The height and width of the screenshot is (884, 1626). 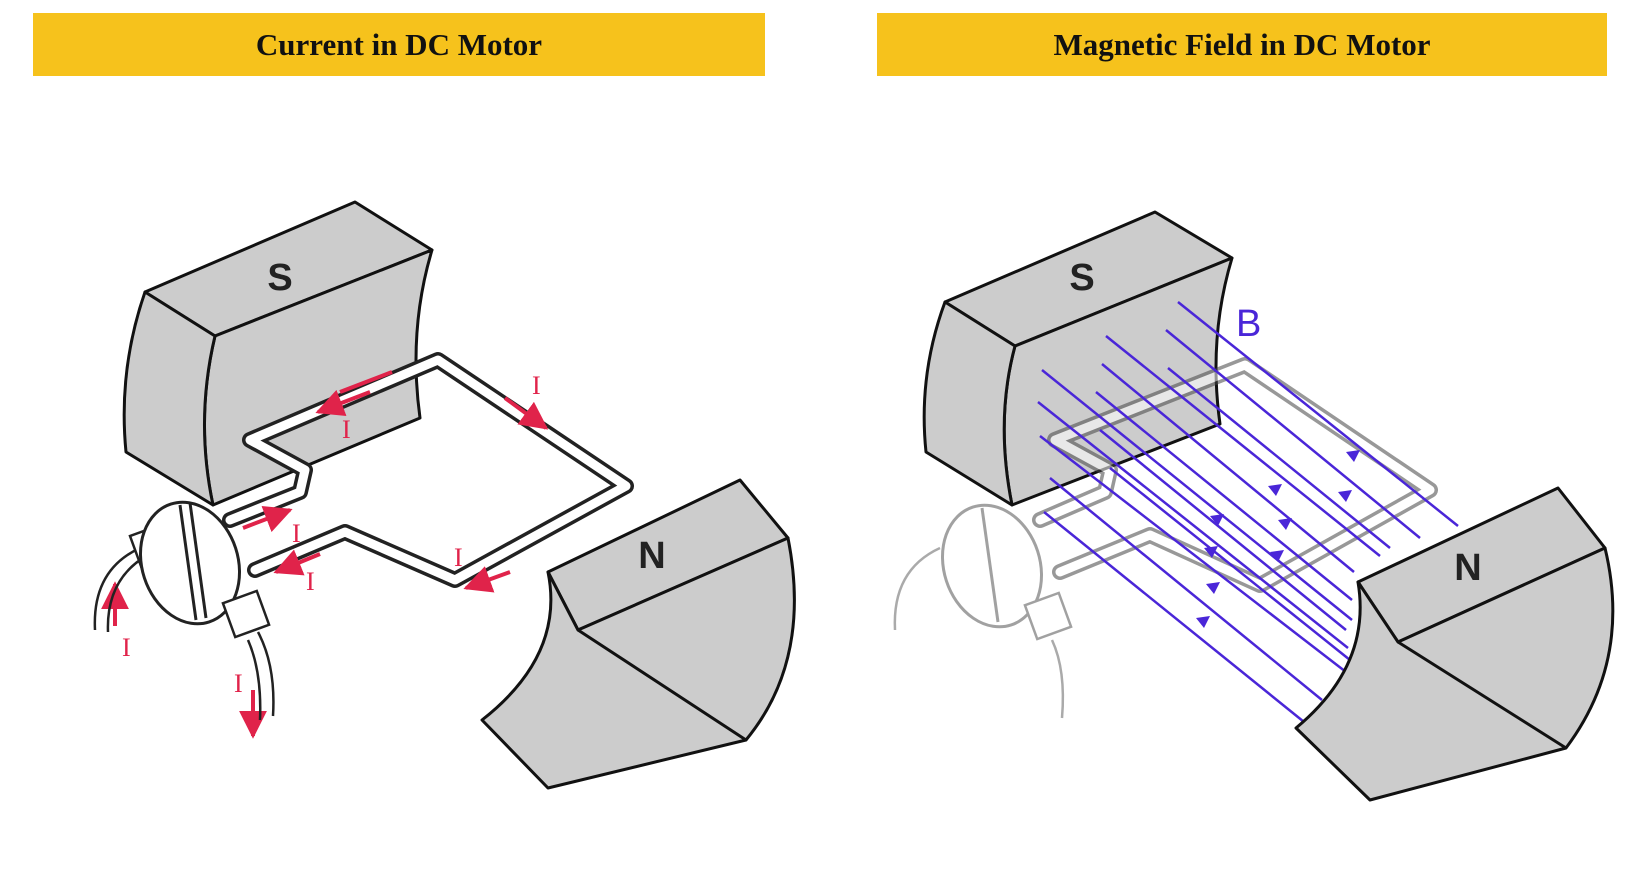 I want to click on current-label-lead-upper: I, so click(x=296, y=533).